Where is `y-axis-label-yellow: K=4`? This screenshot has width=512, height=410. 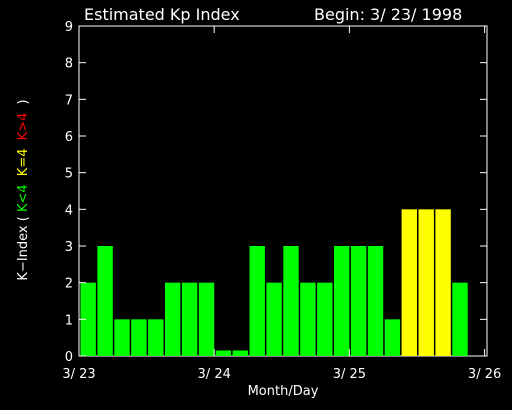 y-axis-label-yellow: K=4 is located at coordinates (23, 162).